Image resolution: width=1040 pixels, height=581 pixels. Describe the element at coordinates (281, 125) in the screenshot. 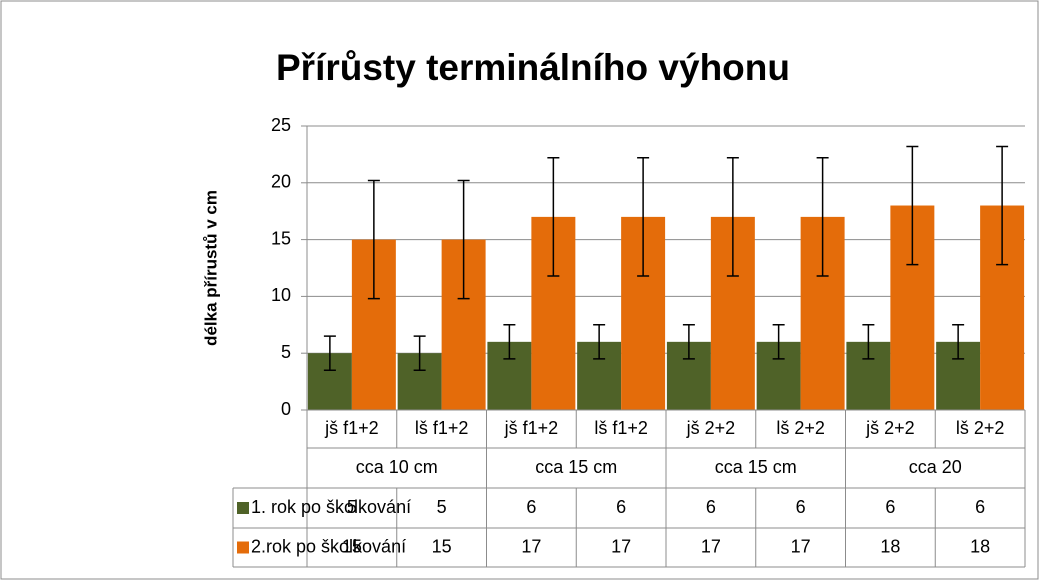

I see `y-tick-label: 25` at that location.